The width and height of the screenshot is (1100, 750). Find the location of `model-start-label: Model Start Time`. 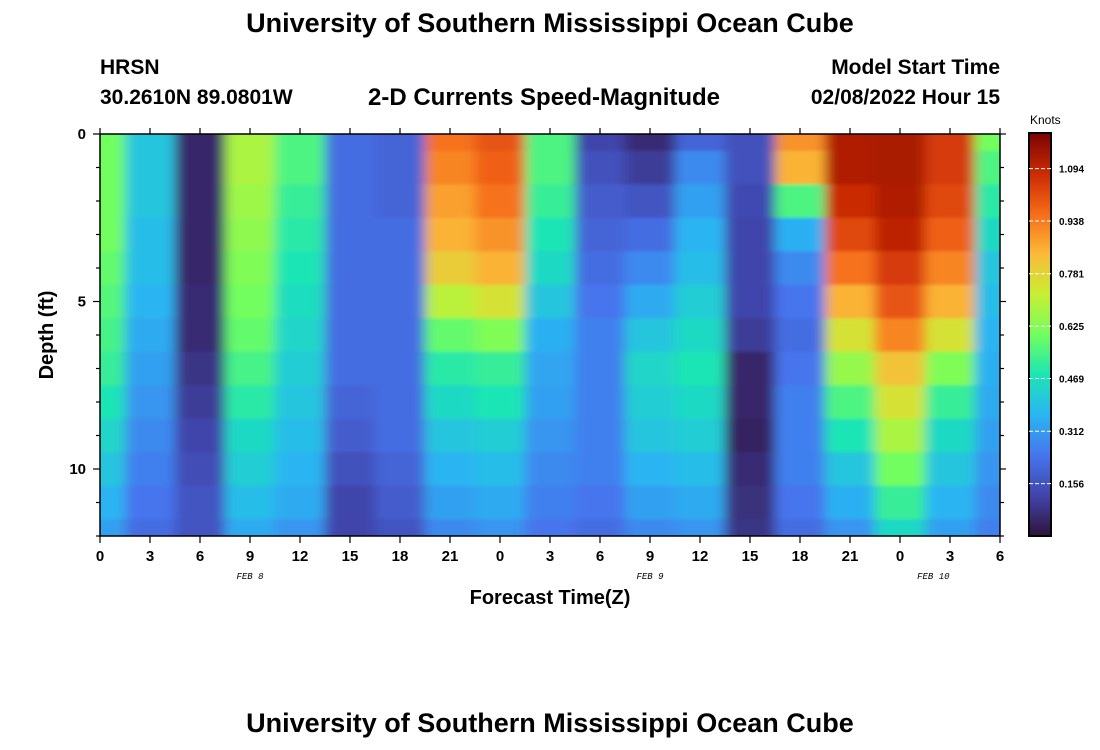

model-start-label: Model Start Time is located at coordinates (915, 67).